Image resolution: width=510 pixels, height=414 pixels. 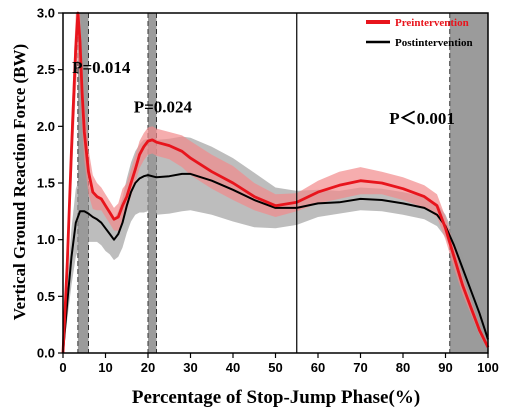 What do you see at coordinates (488, 367) in the screenshot?
I see `x-tick-label: 100` at bounding box center [488, 367].